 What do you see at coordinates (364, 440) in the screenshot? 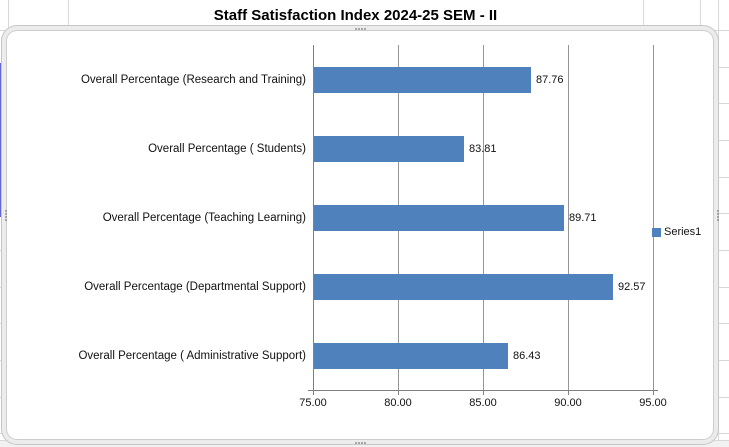
I see `sheet-gridline-row` at bounding box center [364, 440].